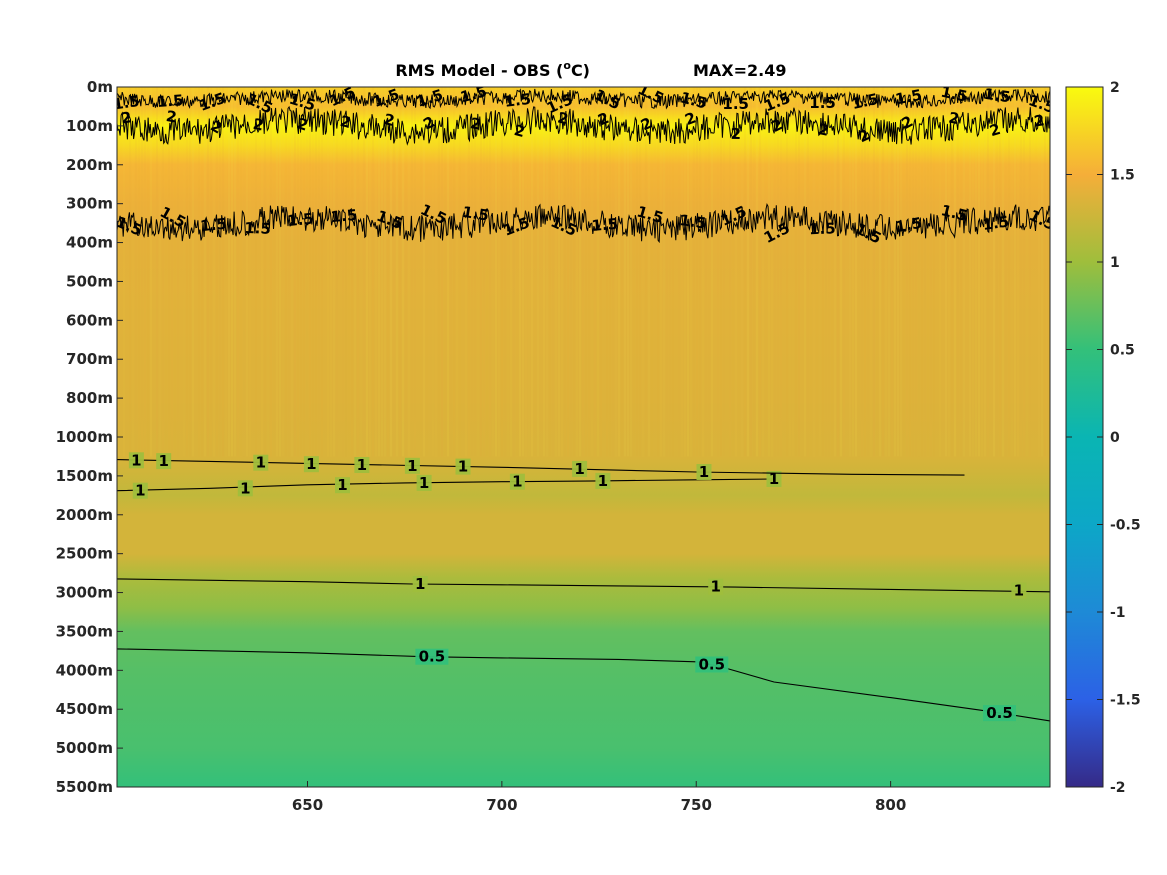 The image size is (1167, 875). What do you see at coordinates (1122, 176) in the screenshot?
I see `colorbar-tick-label: 1.5` at bounding box center [1122, 176].